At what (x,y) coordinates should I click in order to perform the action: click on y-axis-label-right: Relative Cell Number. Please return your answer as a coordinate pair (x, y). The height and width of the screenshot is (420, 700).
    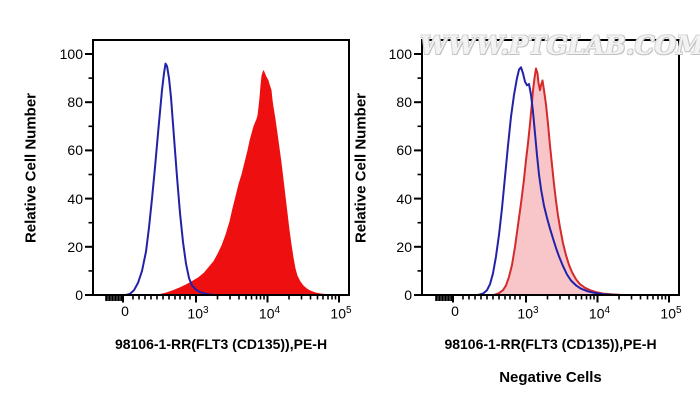
    Looking at the image, I should click on (361, 168).